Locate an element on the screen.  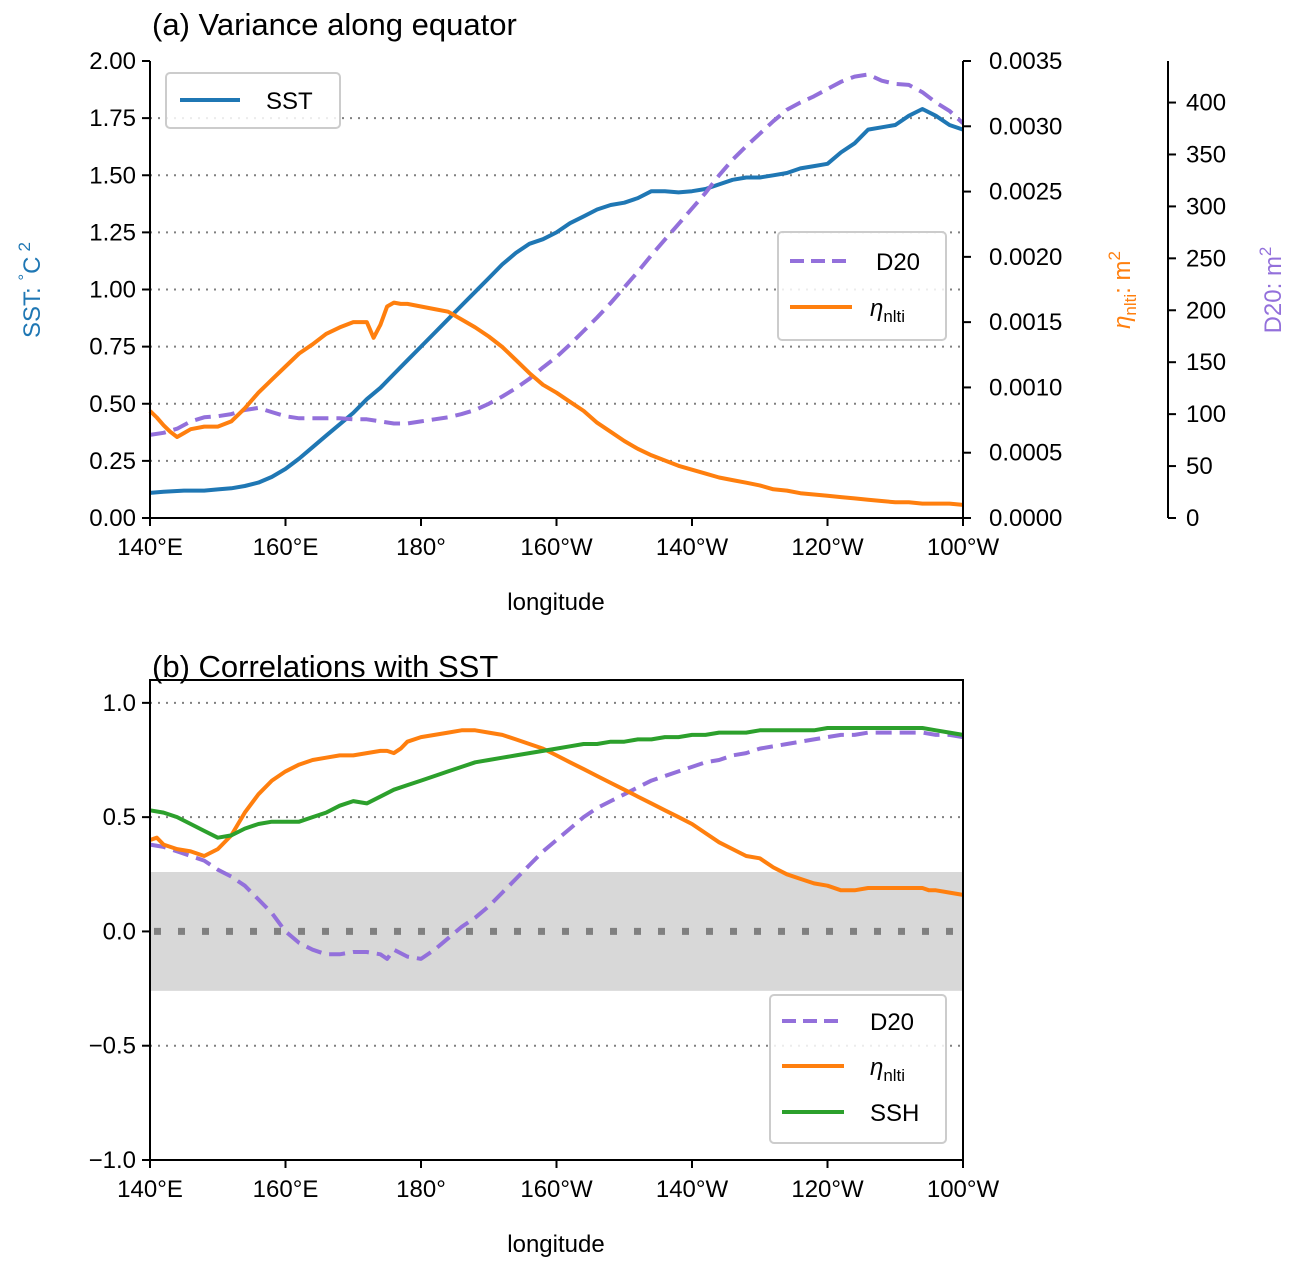
right1-axis-title-unit: : m is located at coordinates (1122, 277).